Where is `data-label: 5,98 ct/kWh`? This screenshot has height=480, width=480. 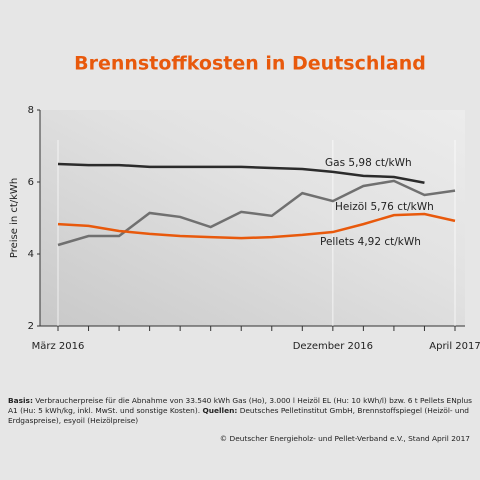 data-label: 5,98 ct/kWh is located at coordinates (379, 163).